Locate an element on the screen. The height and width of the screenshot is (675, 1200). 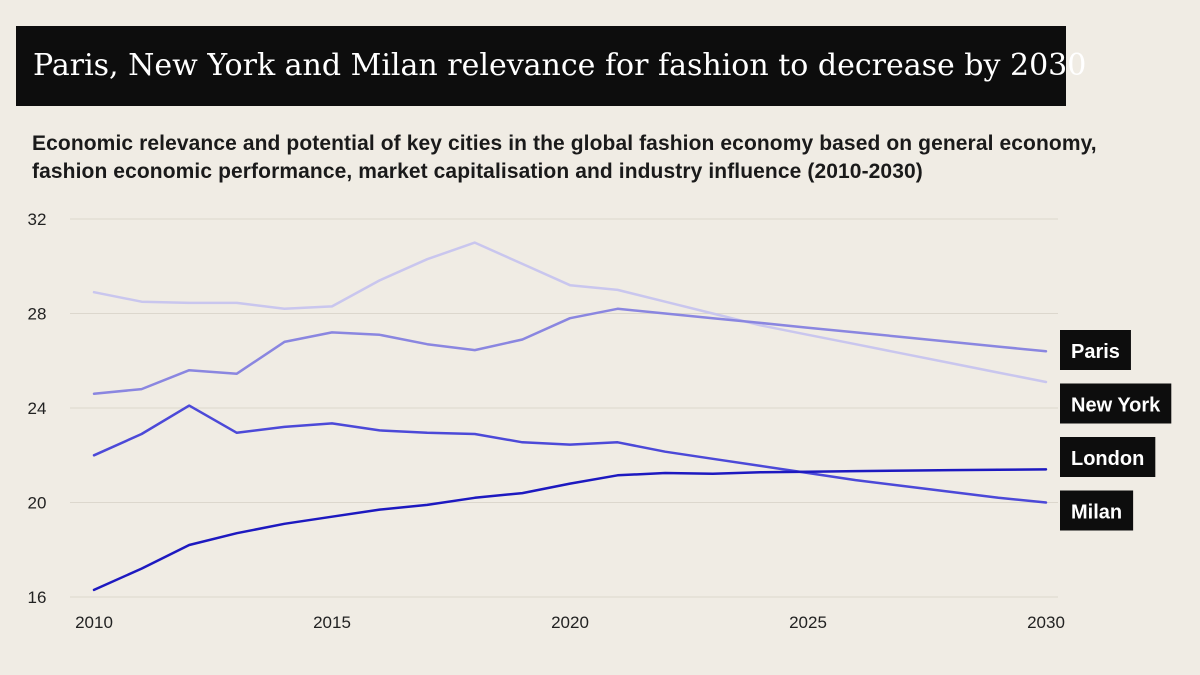
series-line-new-york is located at coordinates (570, 351).